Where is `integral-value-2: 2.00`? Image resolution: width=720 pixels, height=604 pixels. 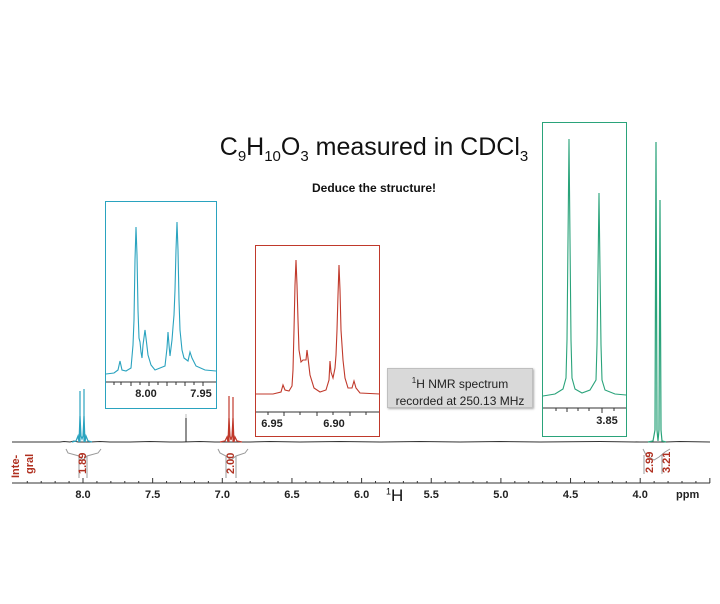
integral-value-2: 2.00 is located at coordinates (231, 463).